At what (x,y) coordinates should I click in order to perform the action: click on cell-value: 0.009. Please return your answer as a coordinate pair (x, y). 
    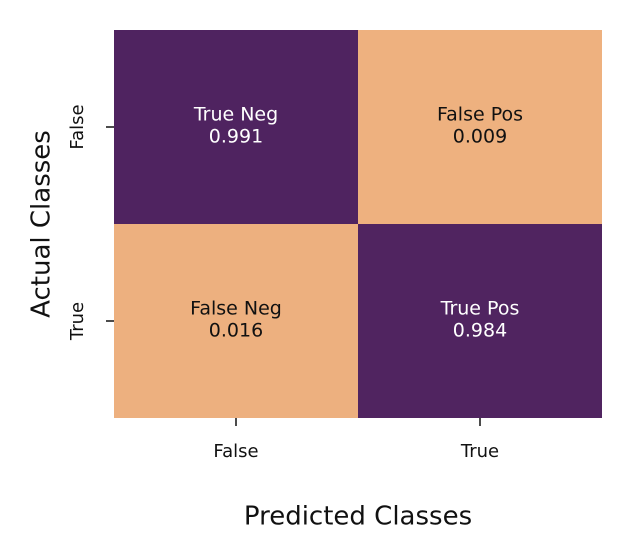
    Looking at the image, I should click on (480, 137).